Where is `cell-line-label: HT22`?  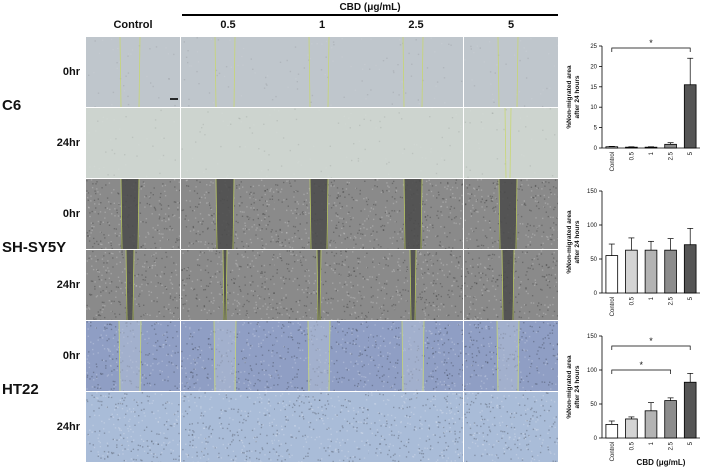
cell-line-label: HT22 is located at coordinates (20, 389).